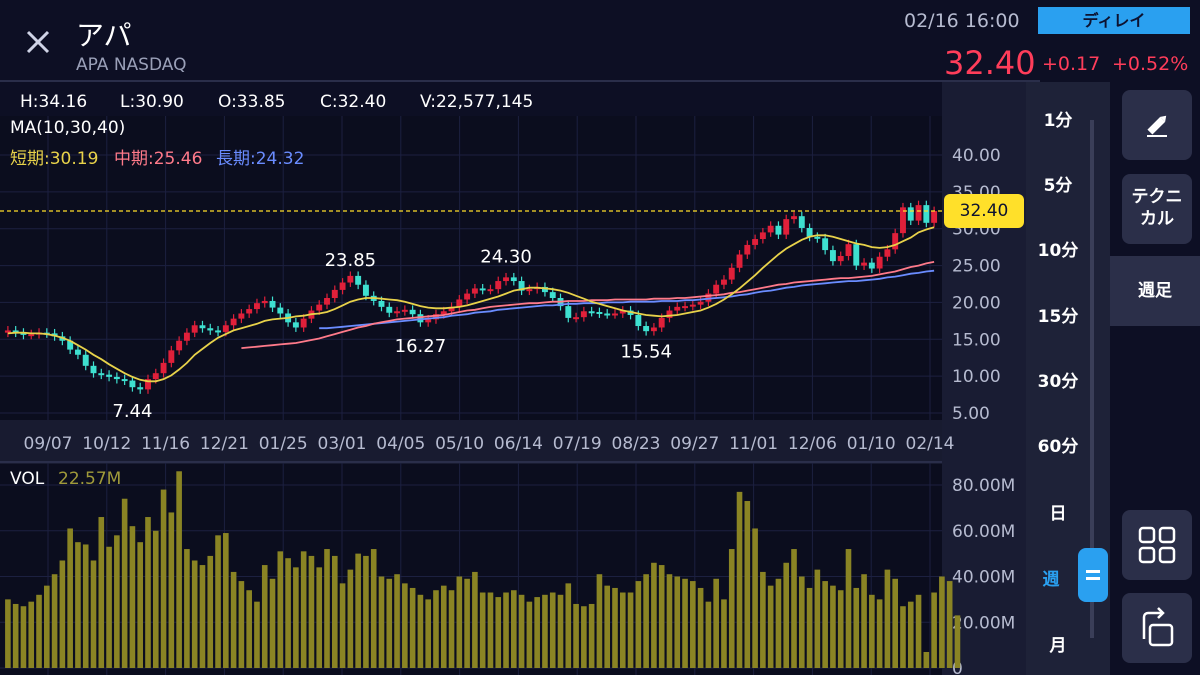  What do you see at coordinates (1058, 317) in the screenshot?
I see `timeframe-15min: 15分` at bounding box center [1058, 317].